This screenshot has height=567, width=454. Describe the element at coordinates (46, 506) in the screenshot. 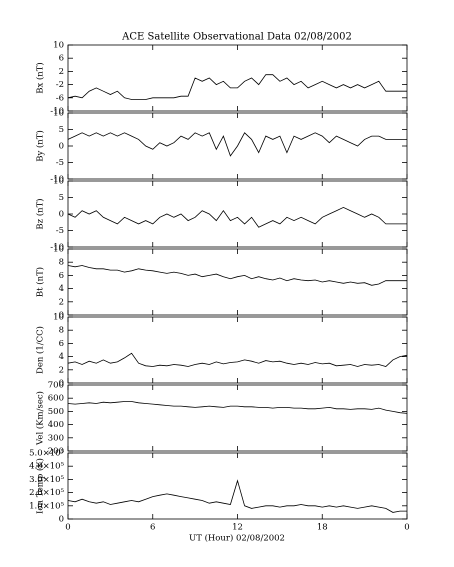

I see `y-tick-label: 1.0×10⁵` at that location.